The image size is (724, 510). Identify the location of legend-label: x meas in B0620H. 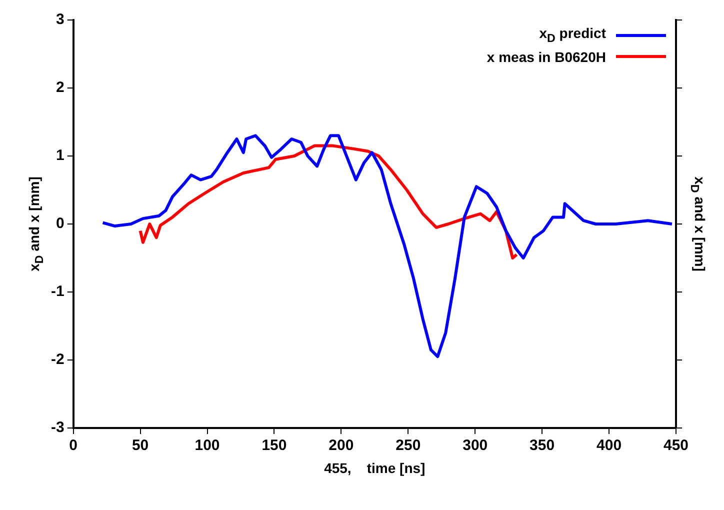
(546, 57).